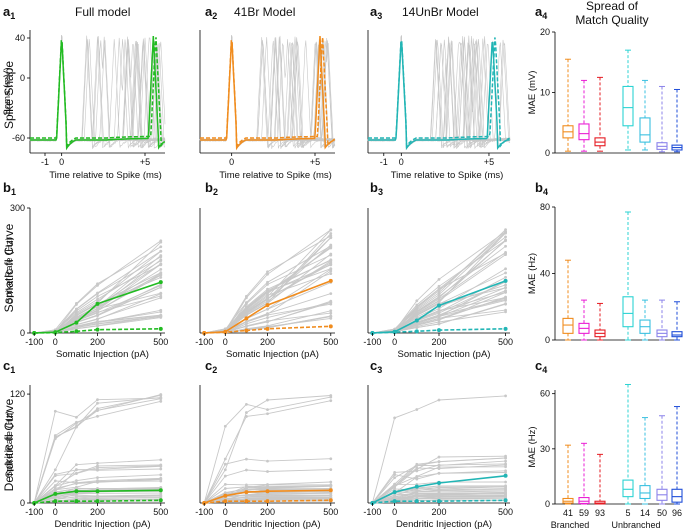 The height and width of the screenshot is (532, 685). I want to click on spike-a2-model-trace, so click(267, 93).